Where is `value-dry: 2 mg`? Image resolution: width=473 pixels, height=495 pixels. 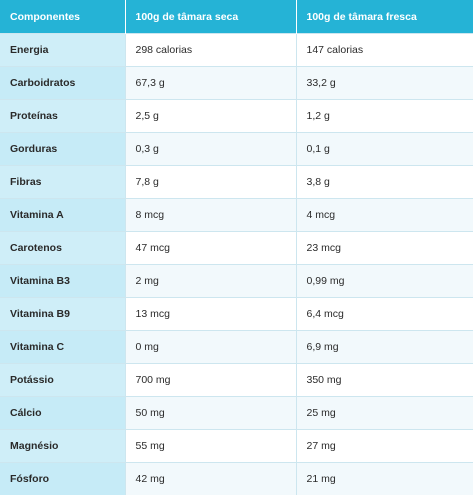 value-dry: 2 mg is located at coordinates (210, 281).